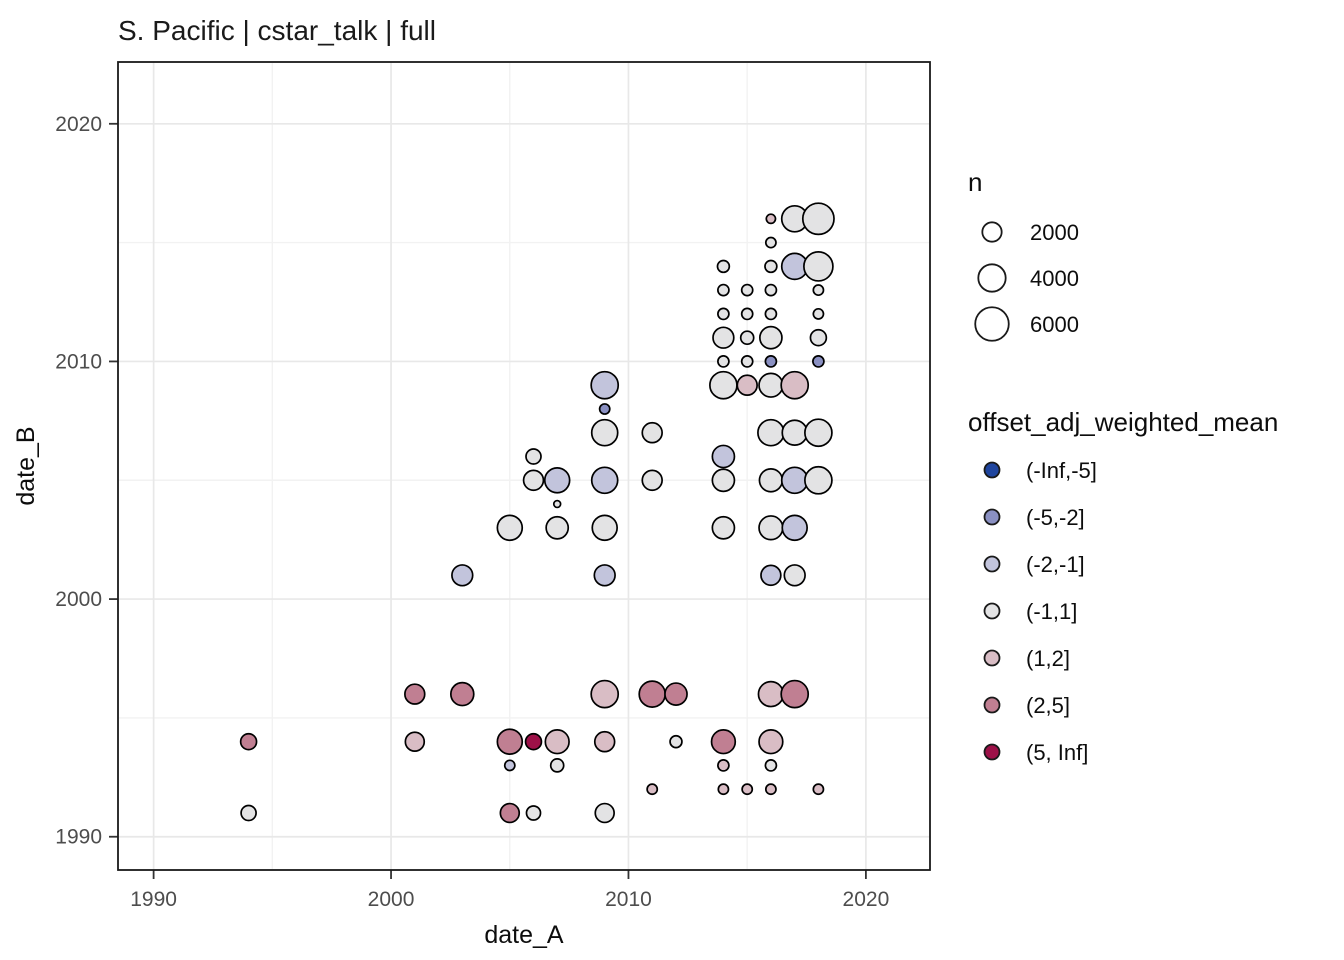 Image resolution: width=1344 pixels, height=960 pixels. Describe the element at coordinates (1051, 611) in the screenshot. I see `color-legend-label: (-1,1]` at that location.